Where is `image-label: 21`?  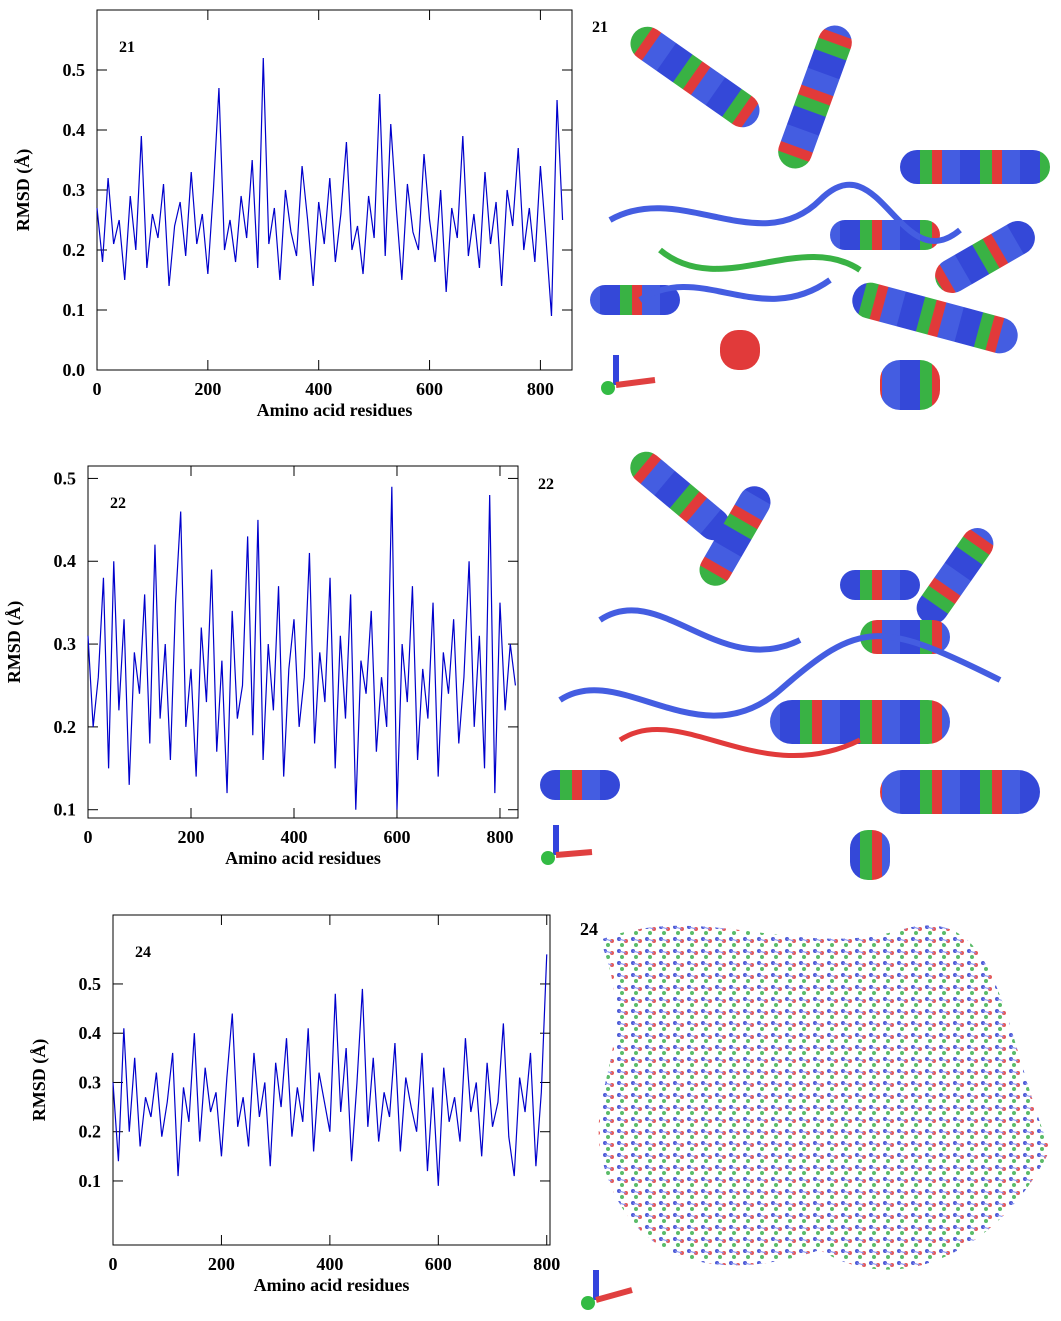
image-label: 21 is located at coordinates (600, 27).